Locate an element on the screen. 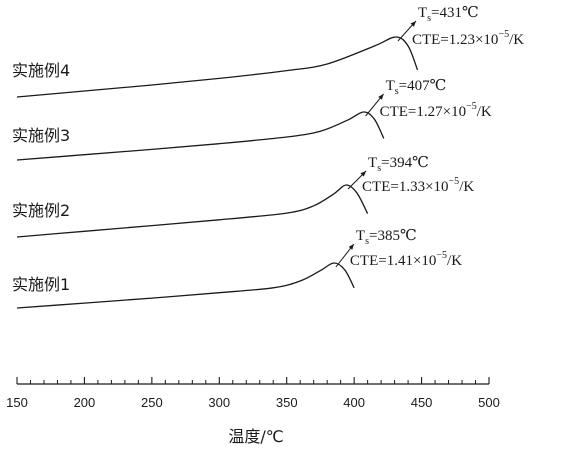 This screenshot has height=450, width=567. ts-annotation: Ts=385℃ is located at coordinates (386, 237).